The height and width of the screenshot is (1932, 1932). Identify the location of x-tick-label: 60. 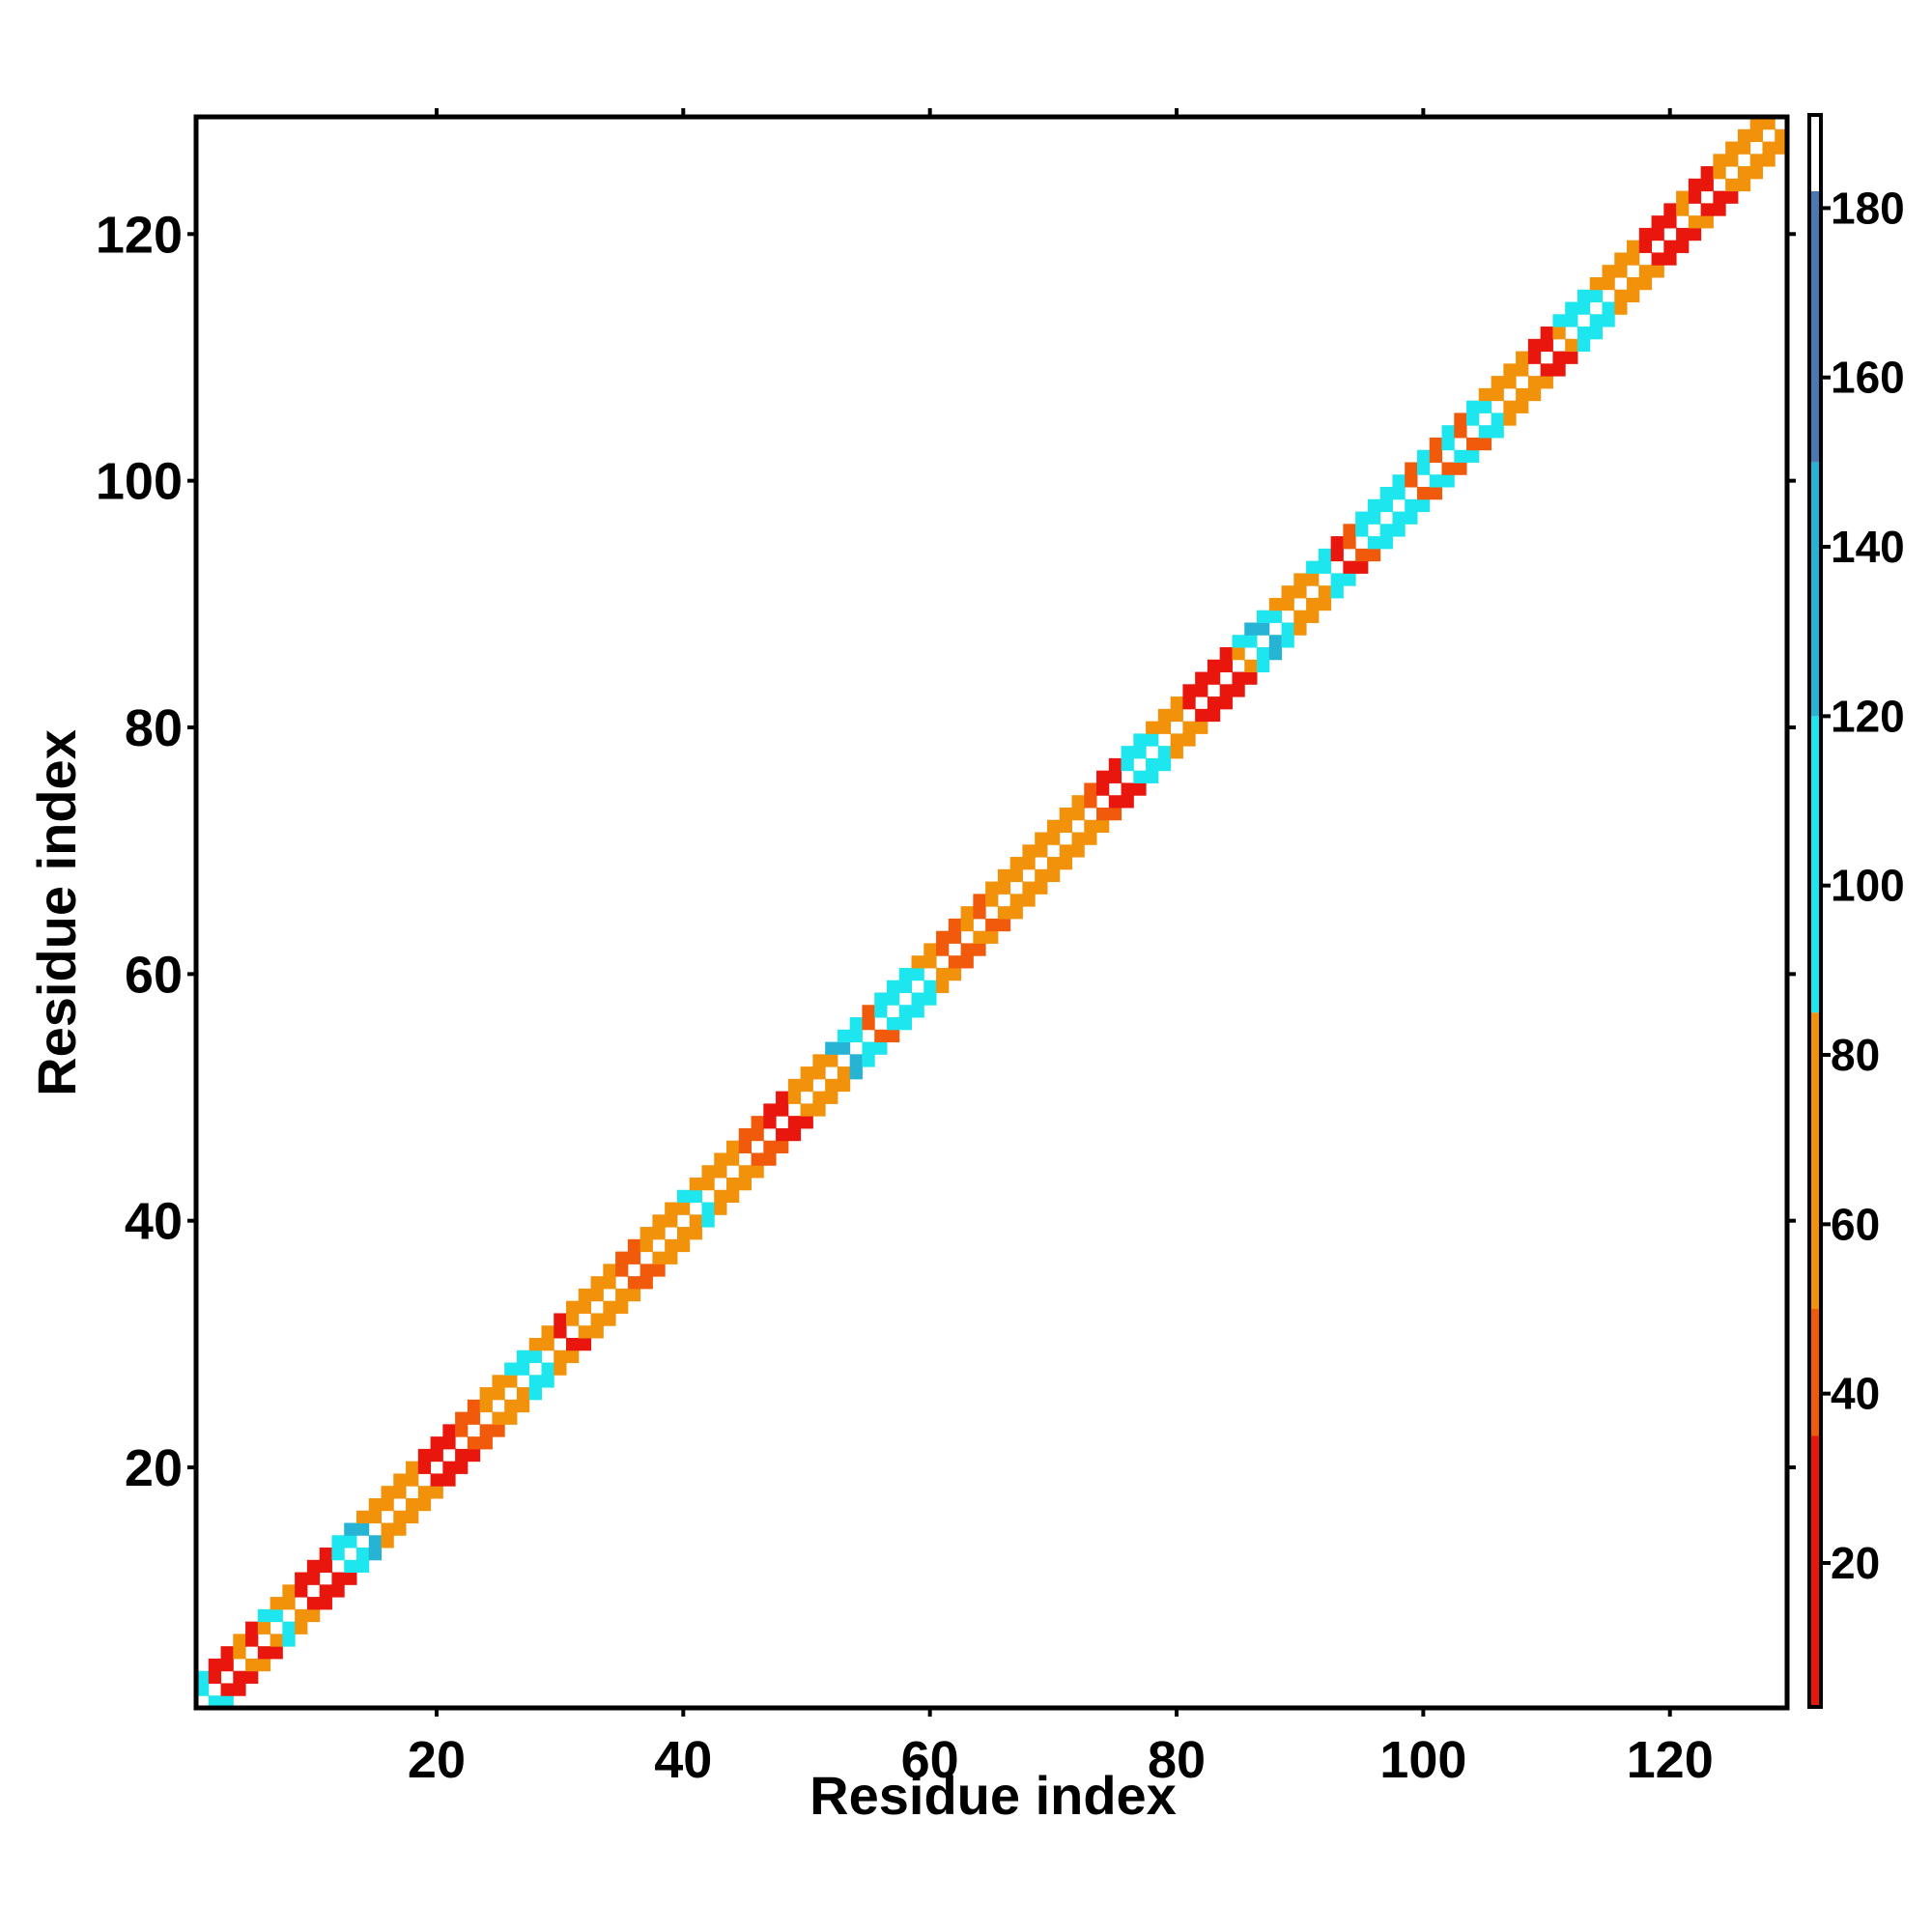
(930, 1760).